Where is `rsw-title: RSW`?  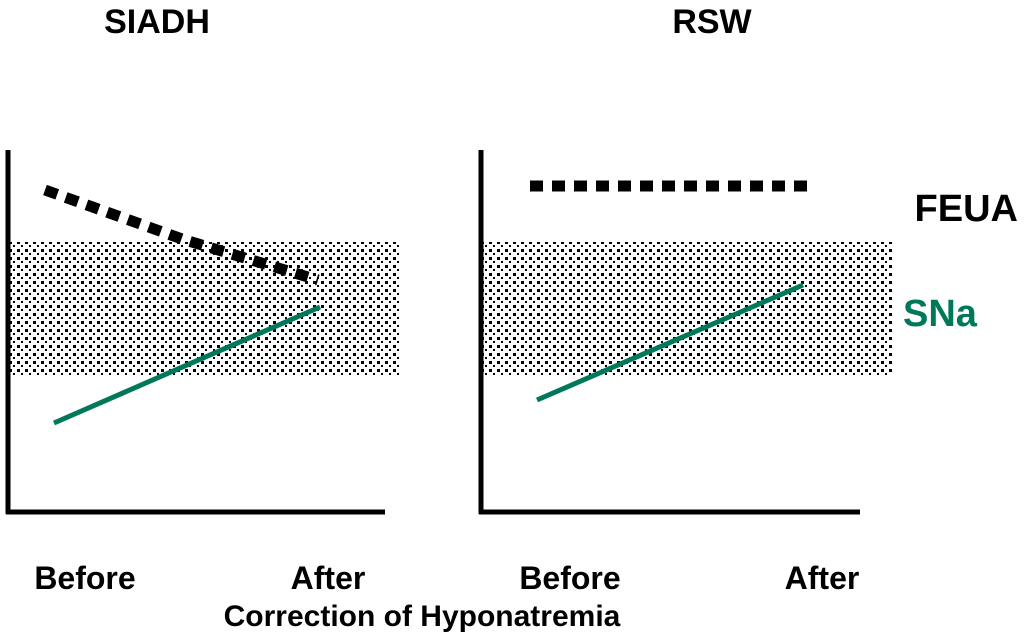 rsw-title: RSW is located at coordinates (712, 22).